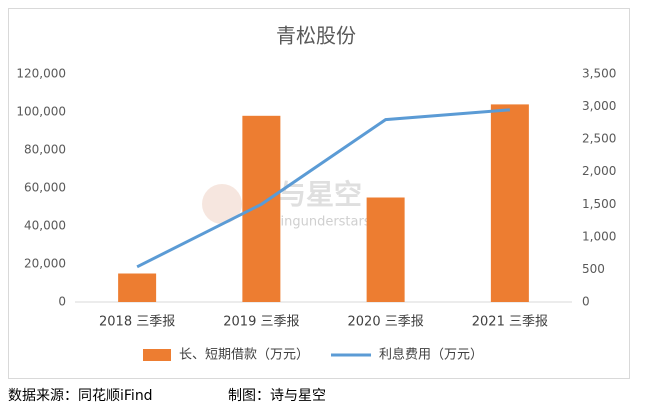 The image size is (647, 414). What do you see at coordinates (599, 106) in the screenshot?
I see `y2-tick-label: 3,000` at bounding box center [599, 106].